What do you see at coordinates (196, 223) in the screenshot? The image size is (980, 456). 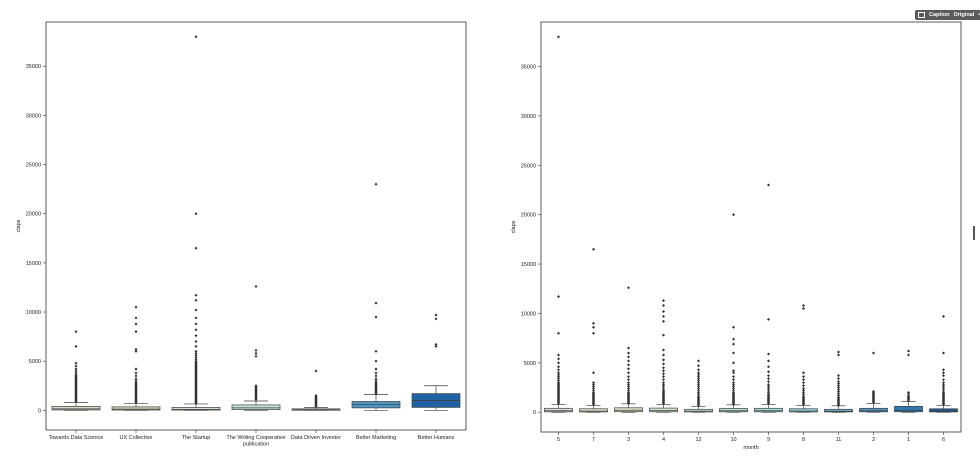 I see `box-the-startup` at bounding box center [196, 223].